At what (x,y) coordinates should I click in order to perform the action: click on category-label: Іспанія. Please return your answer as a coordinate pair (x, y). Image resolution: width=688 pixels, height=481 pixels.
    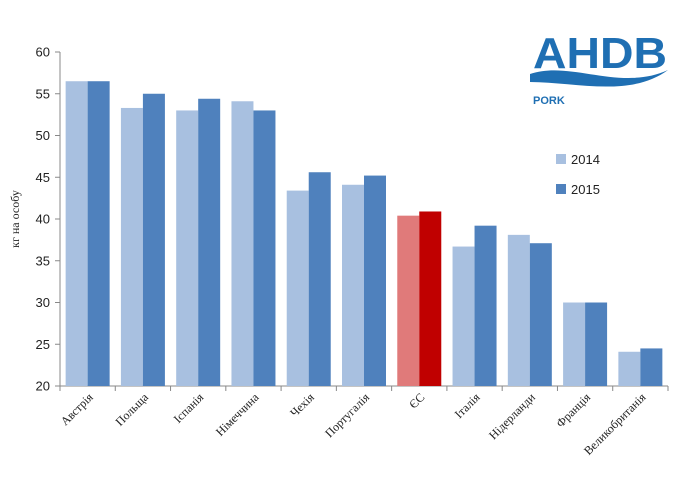
    Looking at the image, I should click on (189, 408).